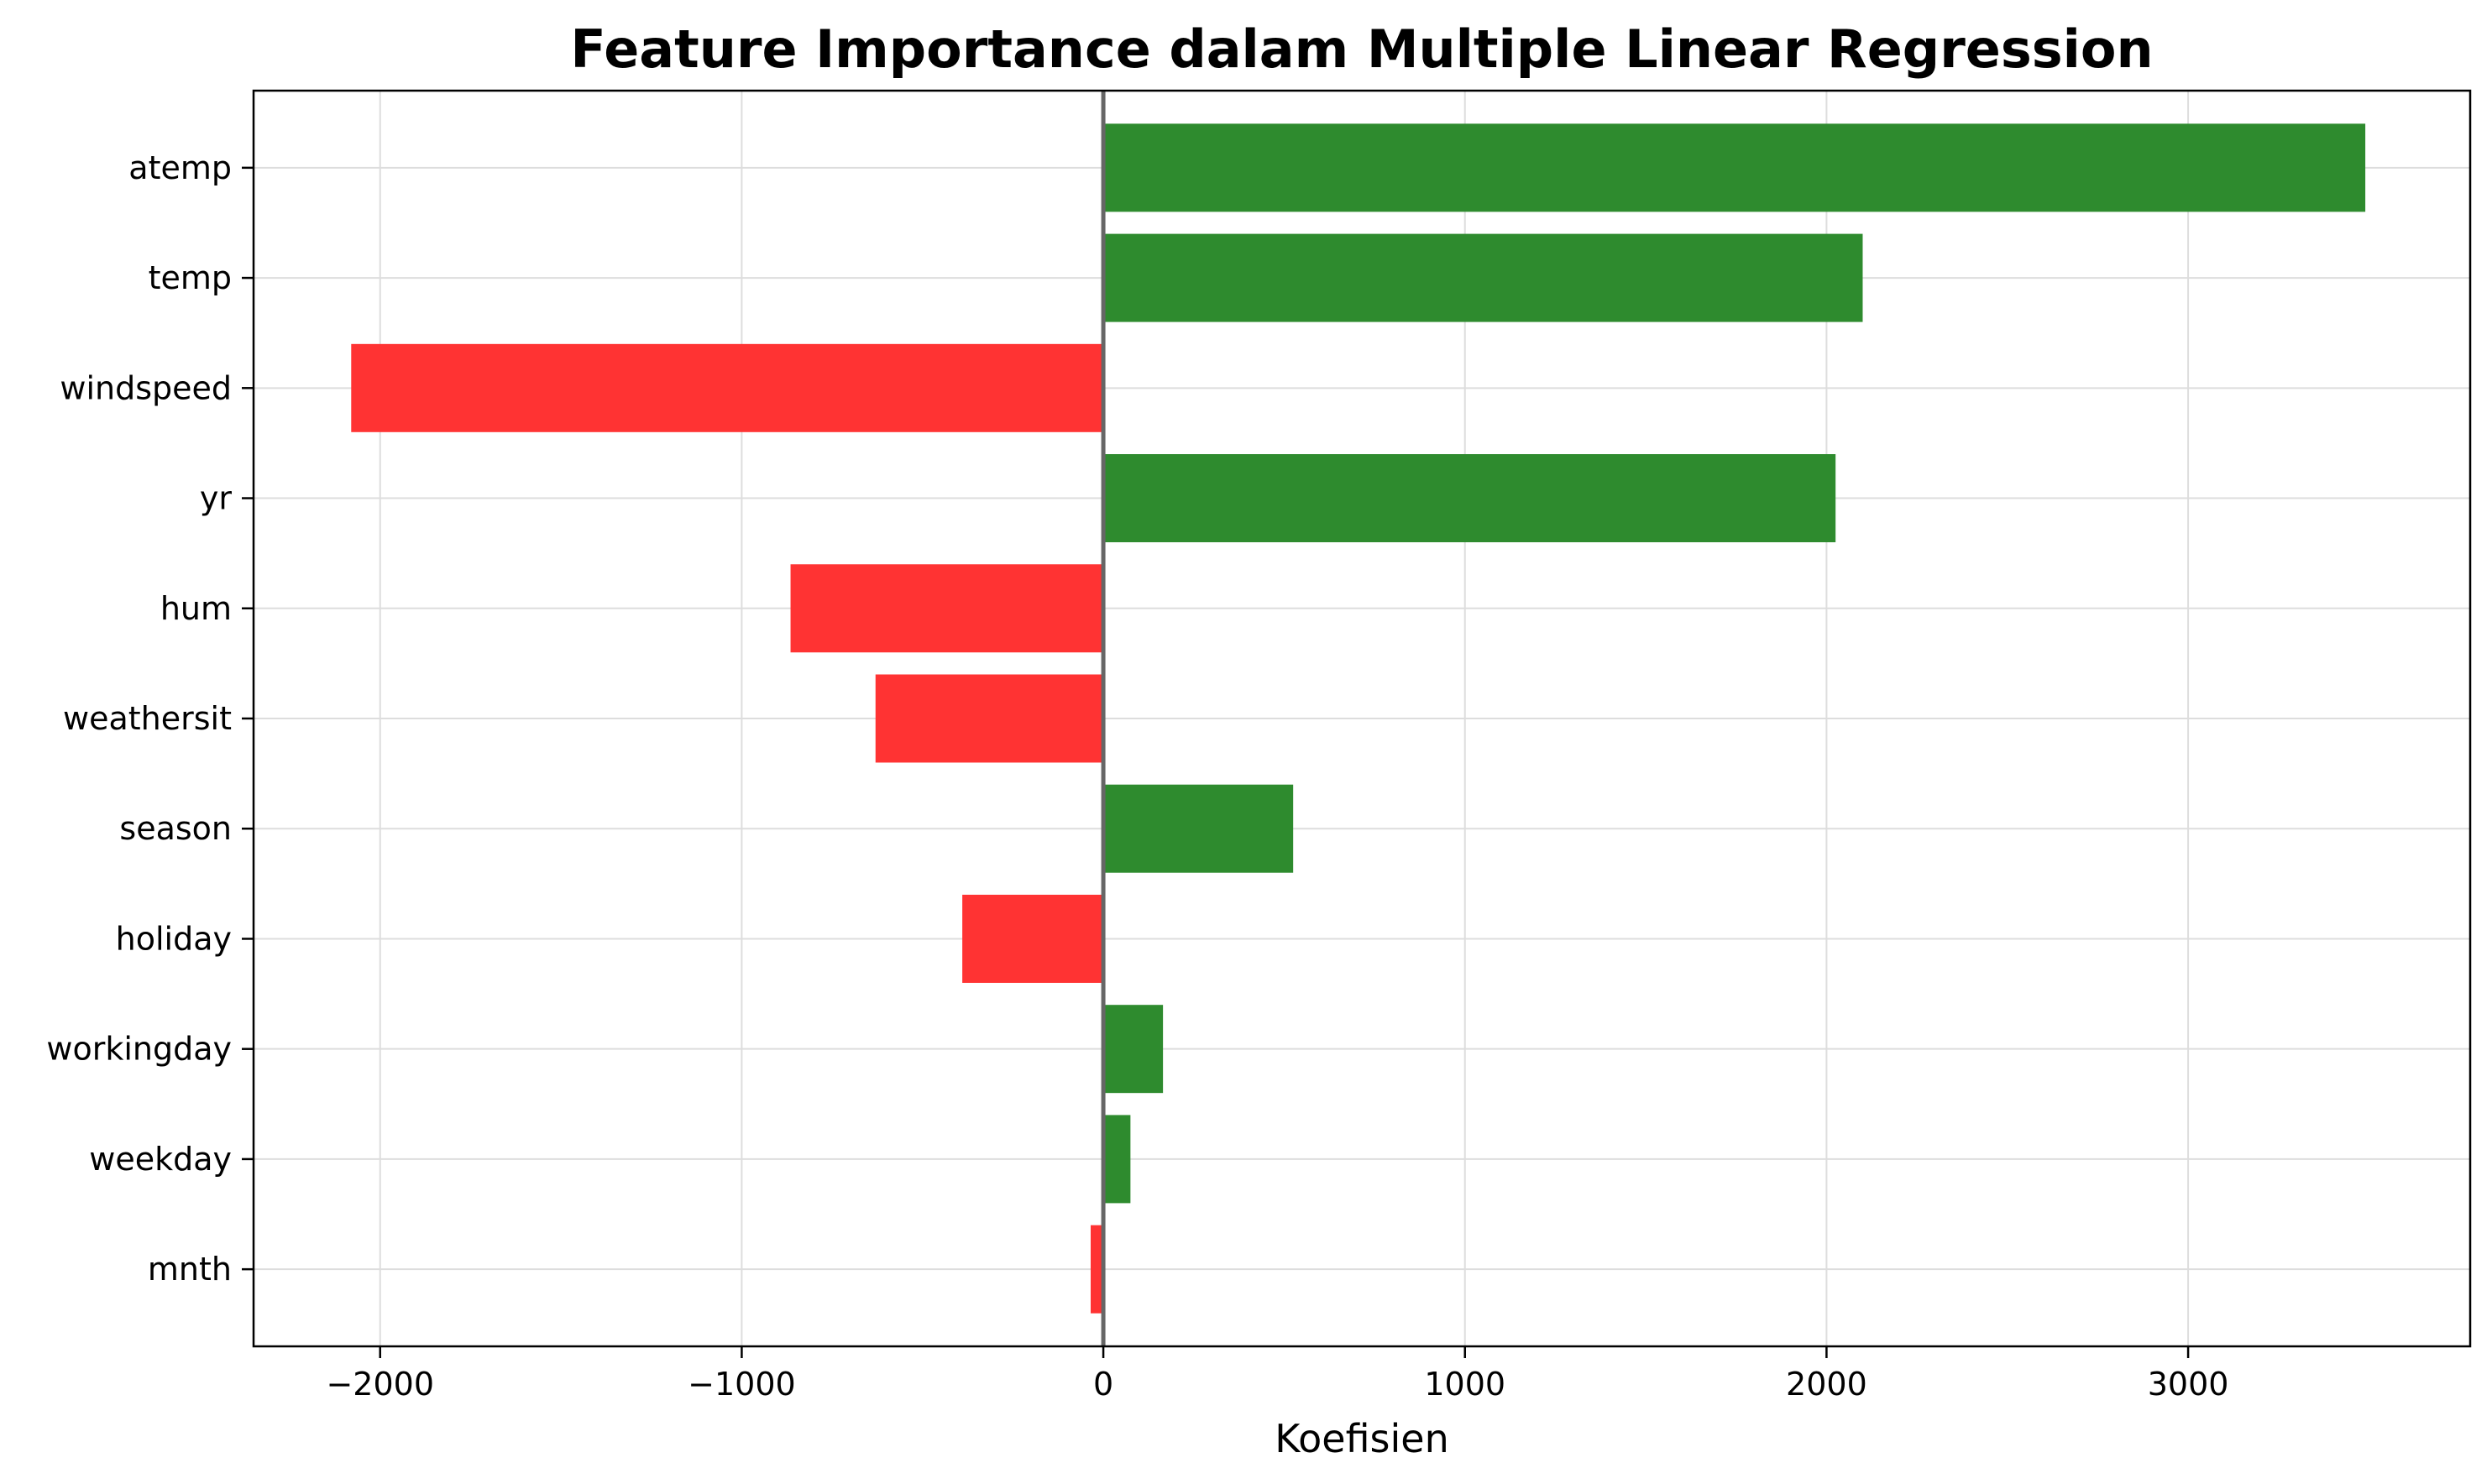 Image resolution: width=2492 pixels, height=1484 pixels. Describe the element at coordinates (1199, 828) in the screenshot. I see `bar-season` at that location.